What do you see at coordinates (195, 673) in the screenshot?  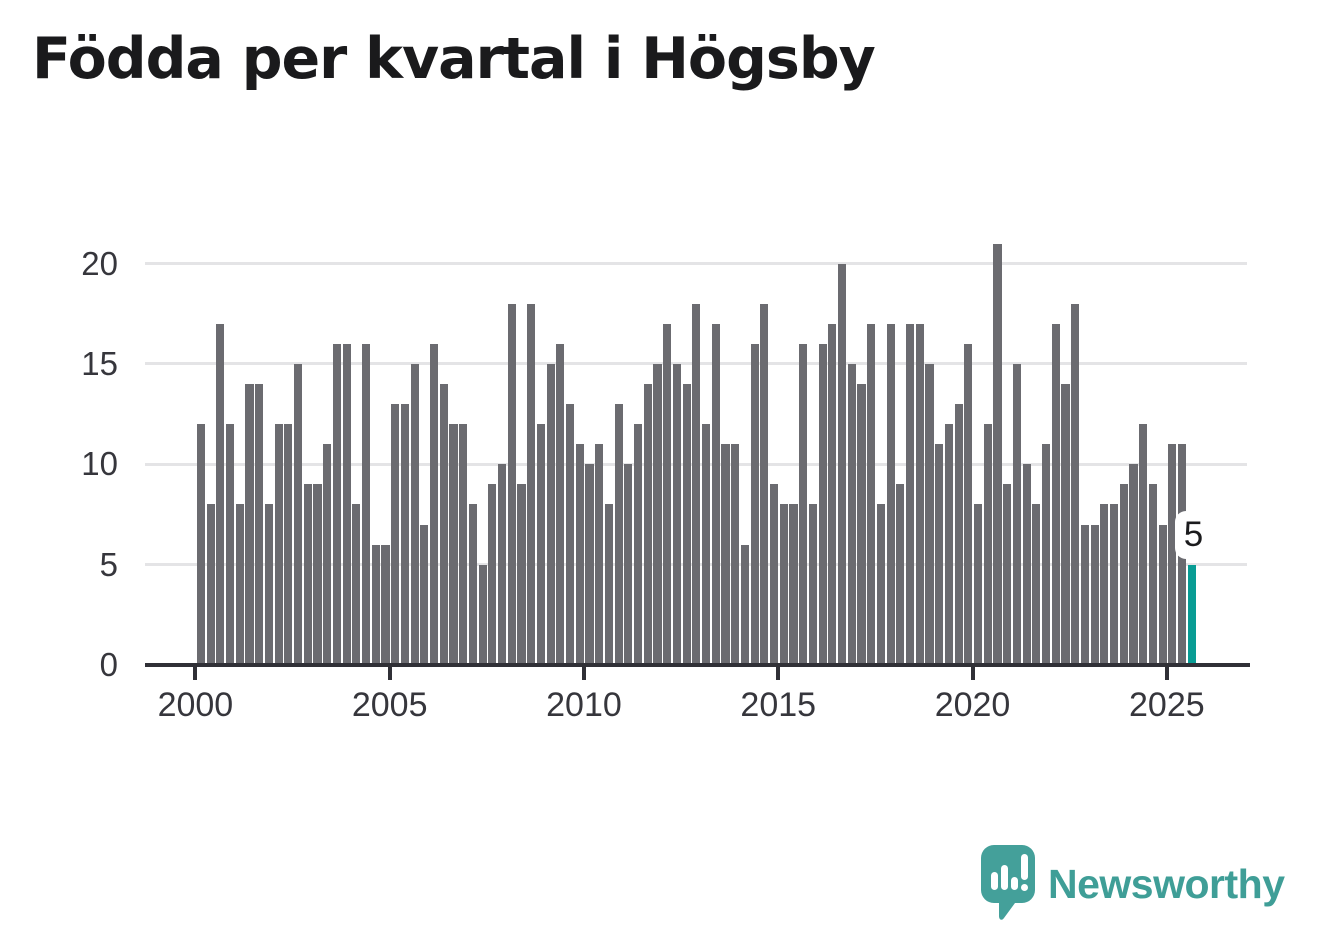 I see `x-axis-tick-2000` at bounding box center [195, 673].